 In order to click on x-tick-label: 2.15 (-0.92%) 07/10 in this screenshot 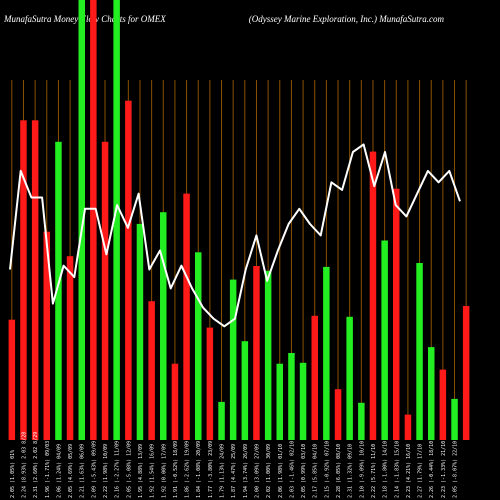, I will do `click(327, 469)`.